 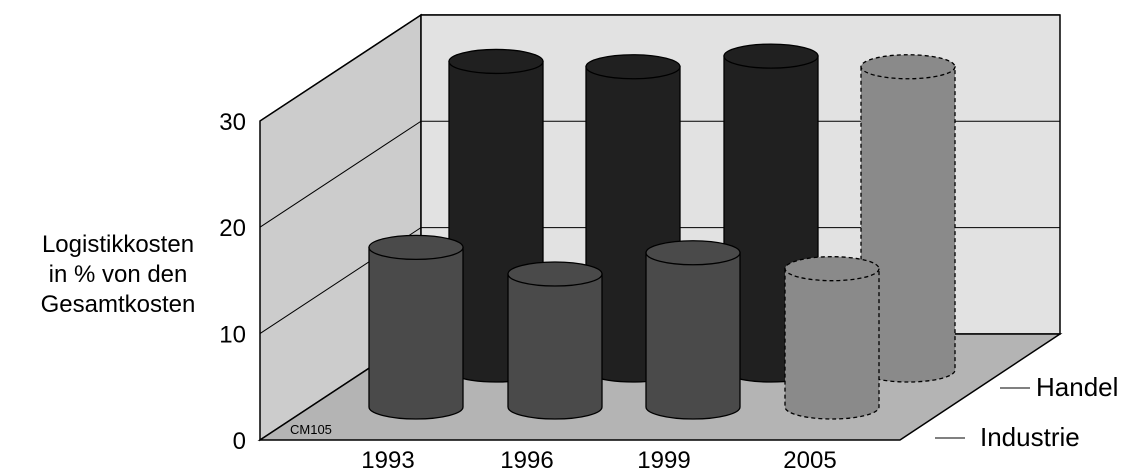 What do you see at coordinates (232, 335) in the screenshot?
I see `y-tick-label: 10` at bounding box center [232, 335].